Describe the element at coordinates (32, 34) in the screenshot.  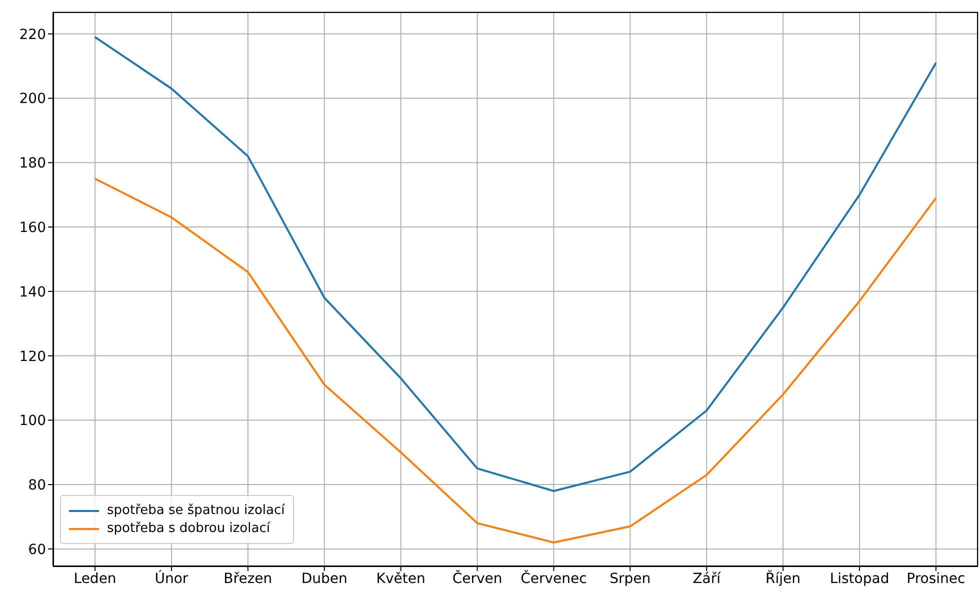
I see `y-tick-label: 220` at that location.